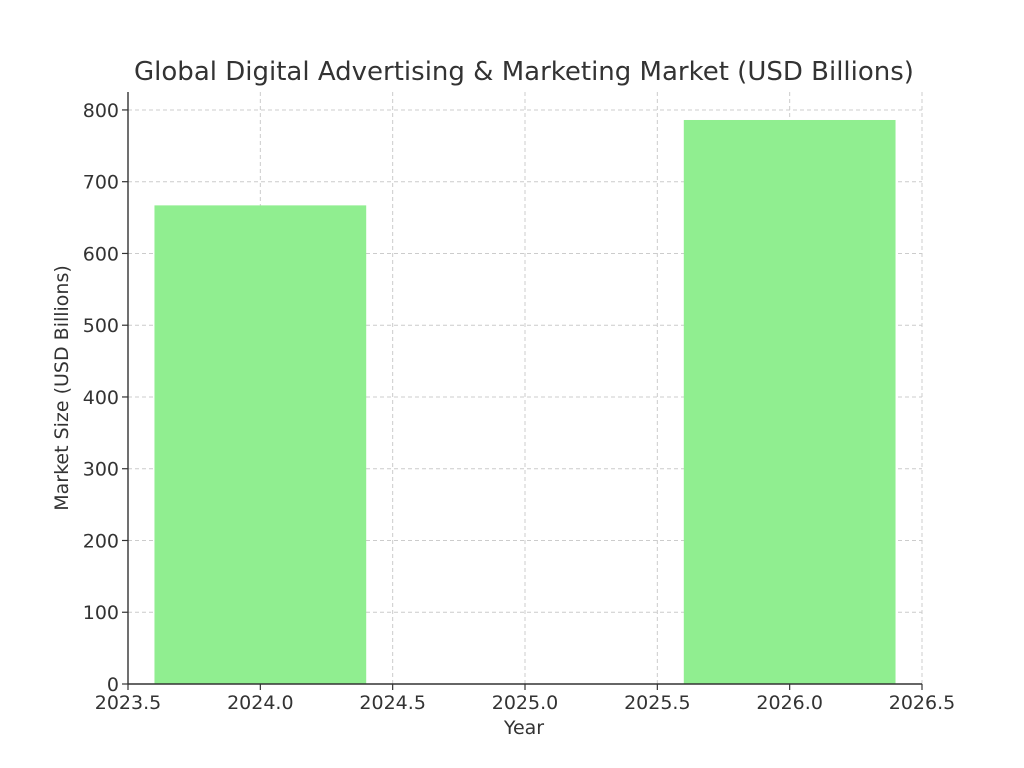 The height and width of the screenshot is (768, 1024). What do you see at coordinates (101, 254) in the screenshot?
I see `y-tick-label: 600` at bounding box center [101, 254].